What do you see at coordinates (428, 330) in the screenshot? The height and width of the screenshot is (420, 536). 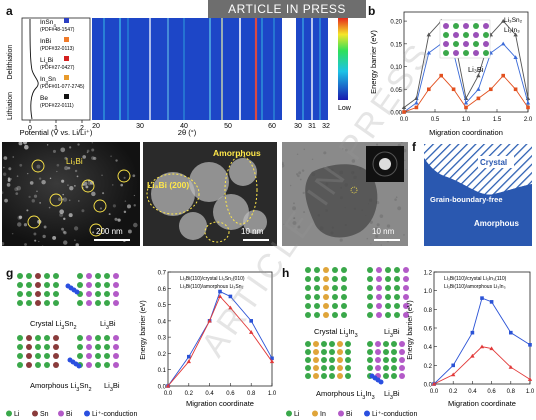 I see `ytick-3: 0.6` at bounding box center [428, 330].